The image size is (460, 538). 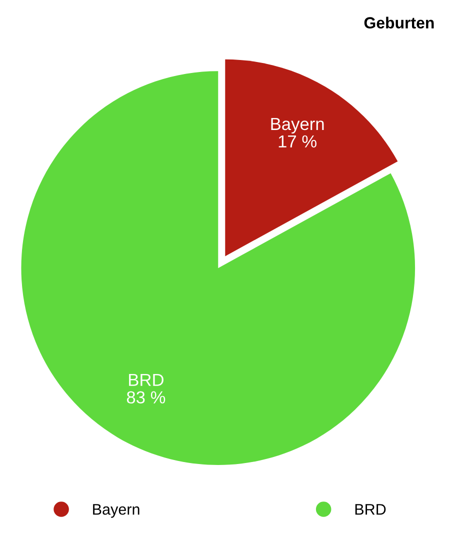 What do you see at coordinates (146, 380) in the screenshot?
I see `slice-label: BRD` at bounding box center [146, 380].